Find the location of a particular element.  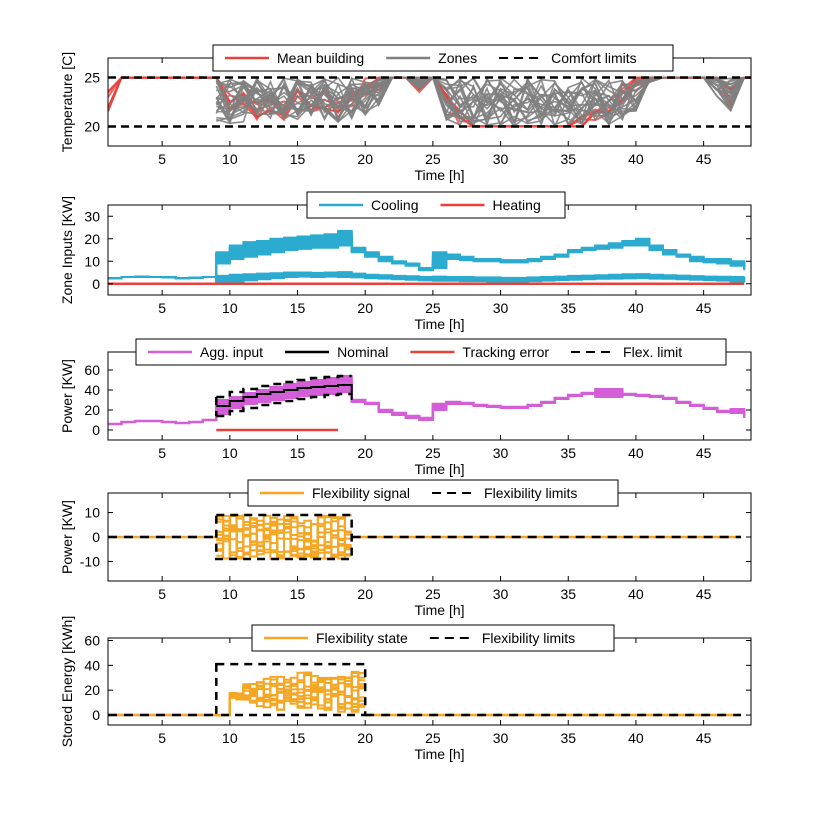

legend-item: Agg. input is located at coordinates (205, 352).